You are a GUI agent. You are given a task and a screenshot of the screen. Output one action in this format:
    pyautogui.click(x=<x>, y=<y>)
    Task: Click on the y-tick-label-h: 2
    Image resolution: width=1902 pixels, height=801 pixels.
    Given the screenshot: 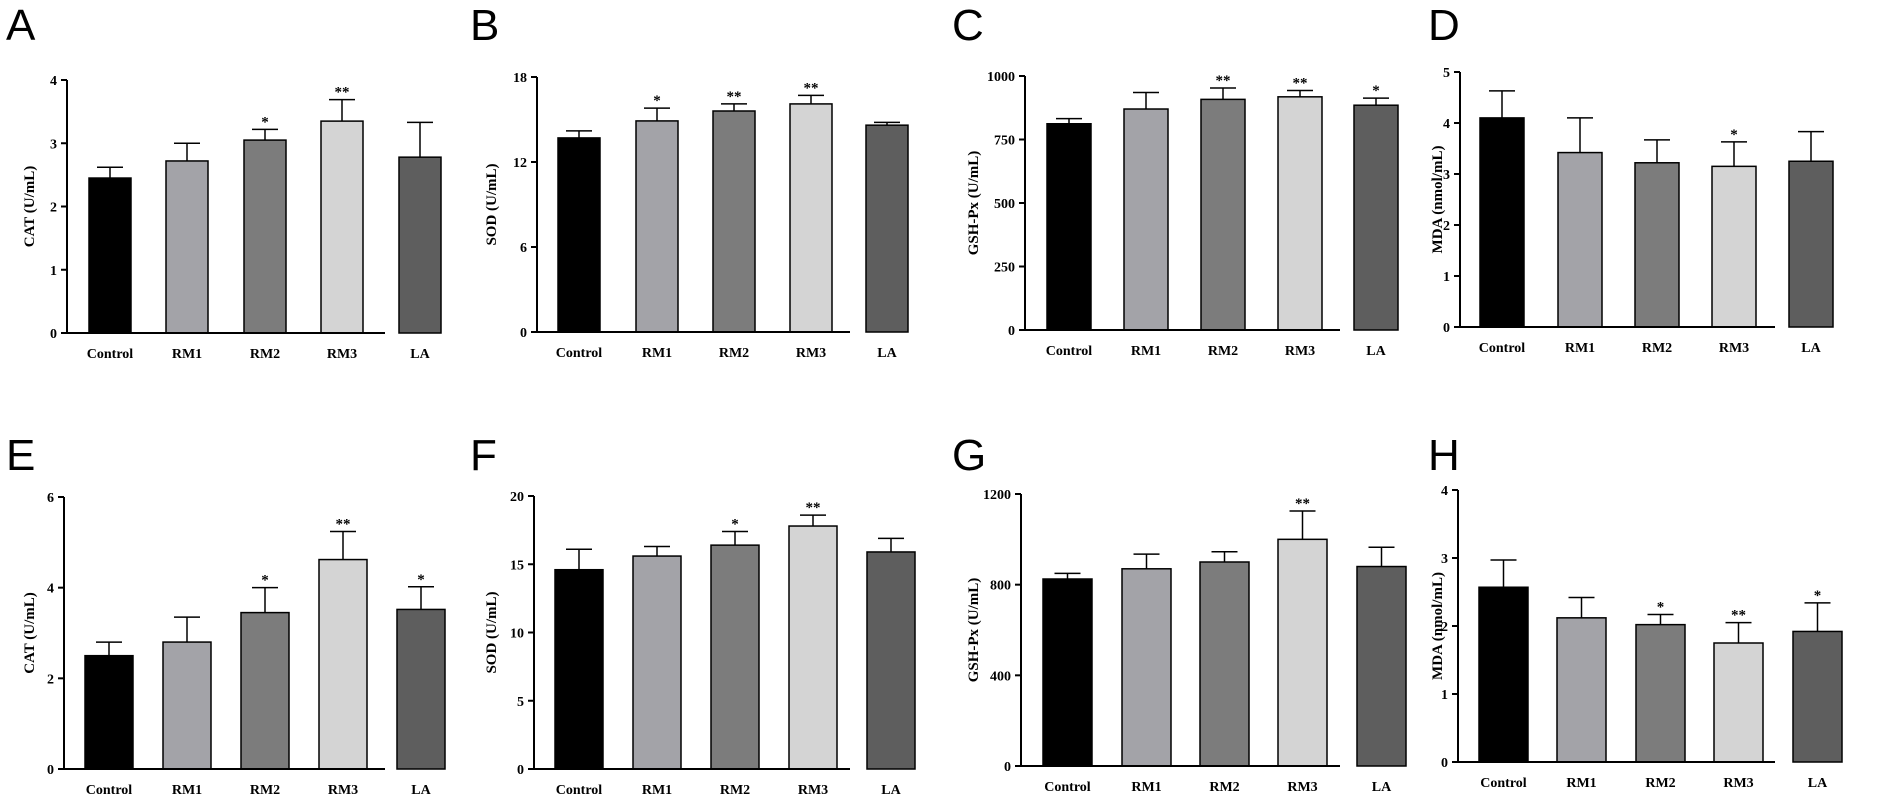 What is the action you would take?
    pyautogui.click(x=1444, y=627)
    